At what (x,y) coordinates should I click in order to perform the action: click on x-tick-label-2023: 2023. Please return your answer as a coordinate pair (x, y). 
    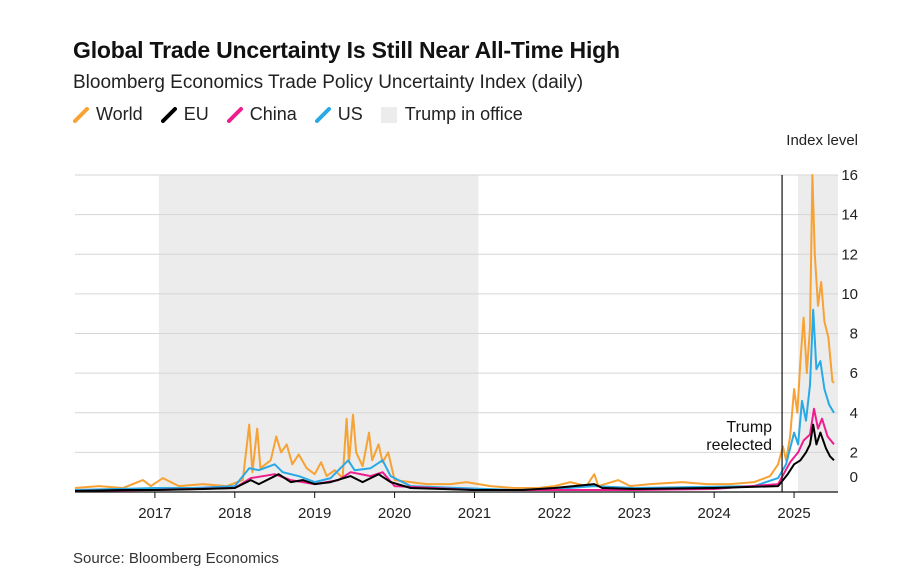
    Looking at the image, I should click on (634, 513).